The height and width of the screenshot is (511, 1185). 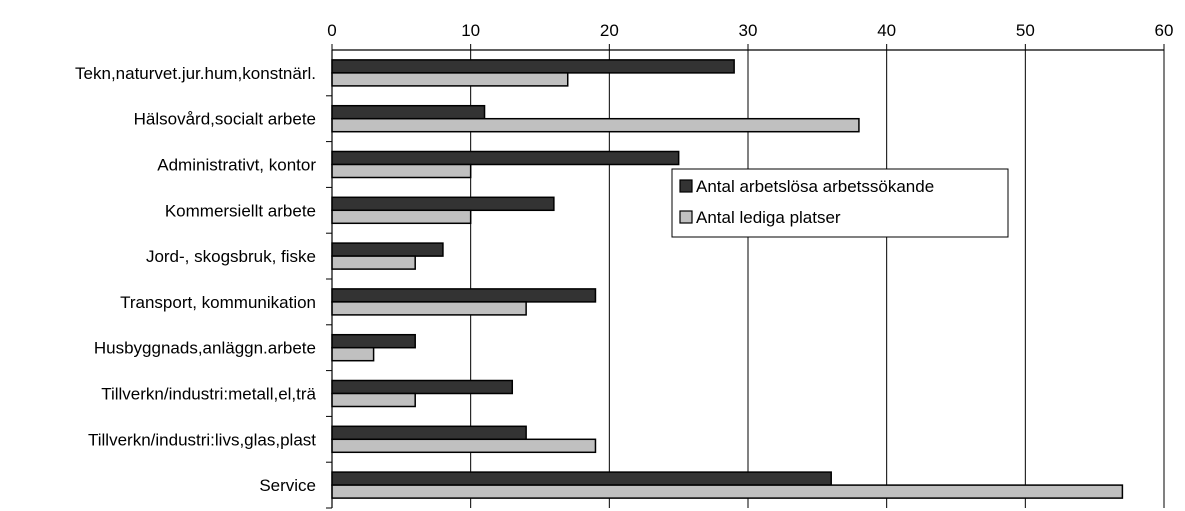 I want to click on x-tick-label: 50, so click(x=1025, y=30).